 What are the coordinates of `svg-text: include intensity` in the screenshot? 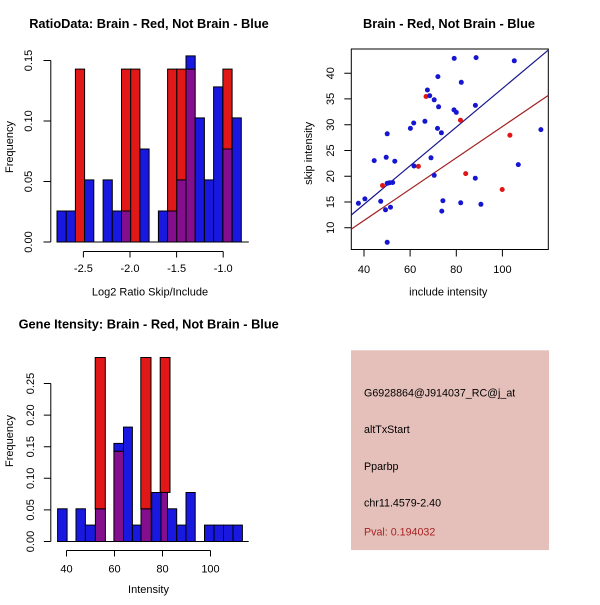 It's located at (448, 293).